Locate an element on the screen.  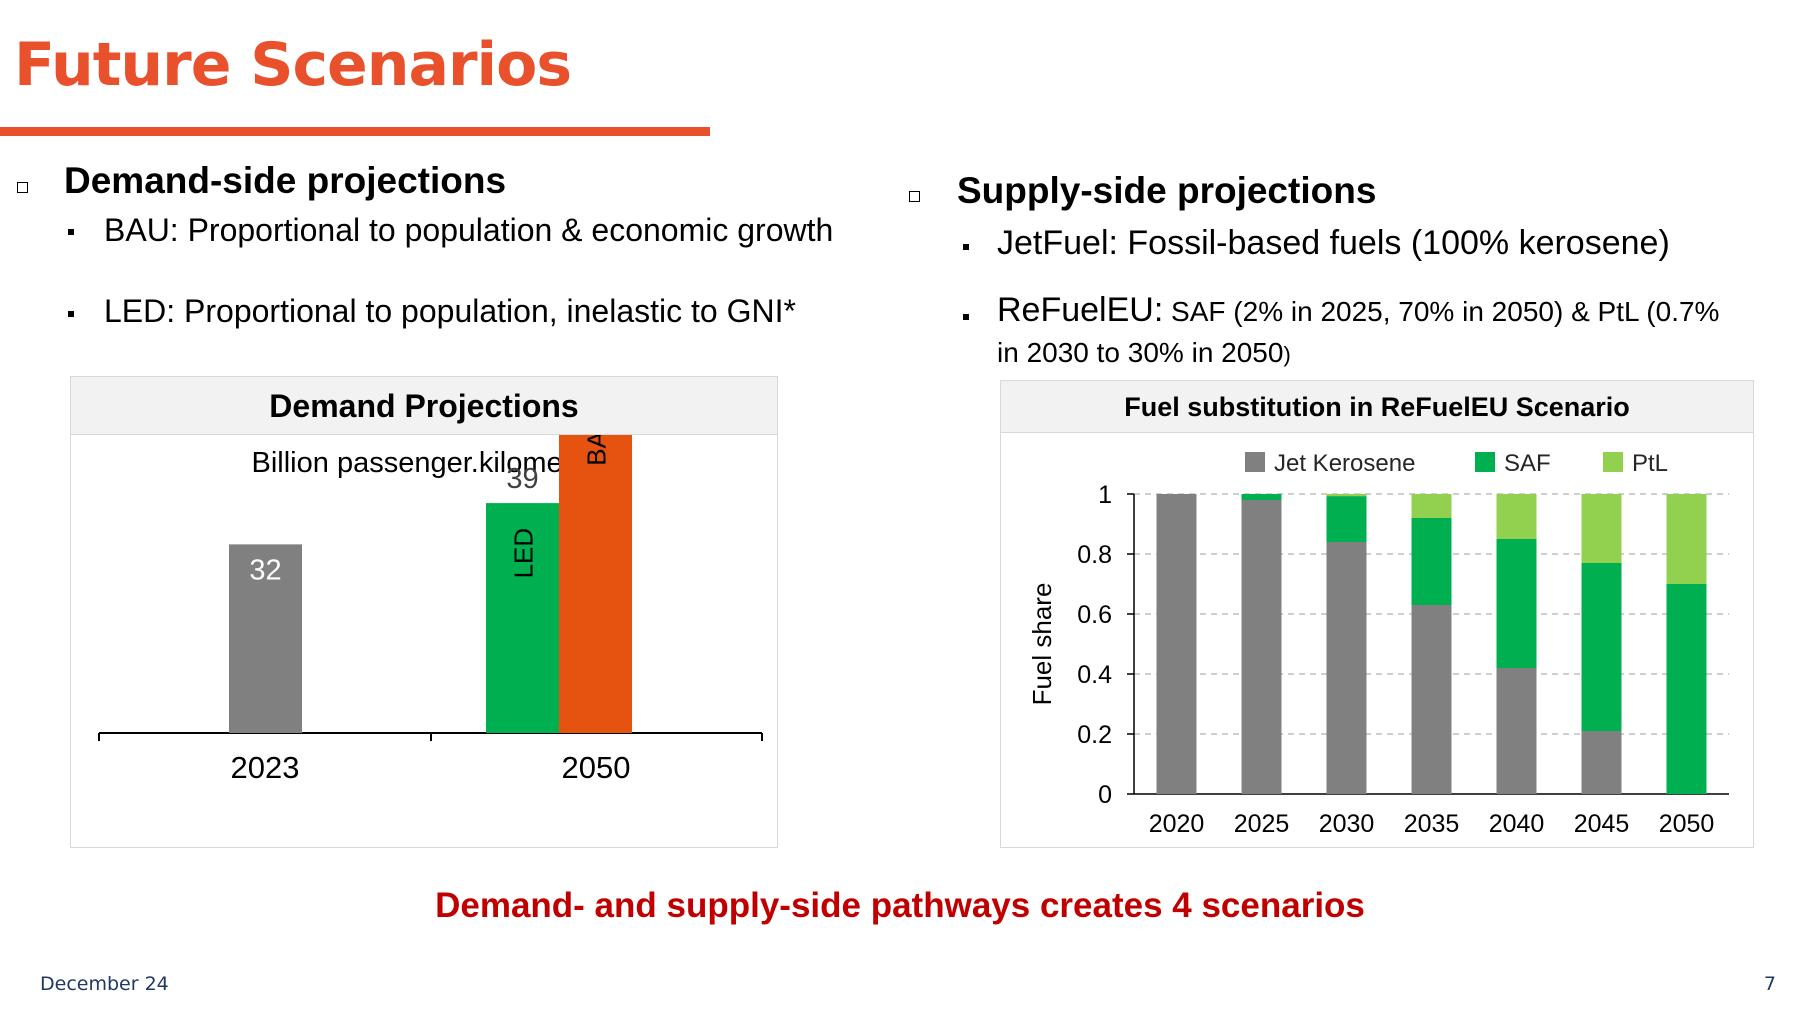
supply-bullet-refueleu-line2: in 2030 to 30% in 2050) is located at coordinates (1144, 353).